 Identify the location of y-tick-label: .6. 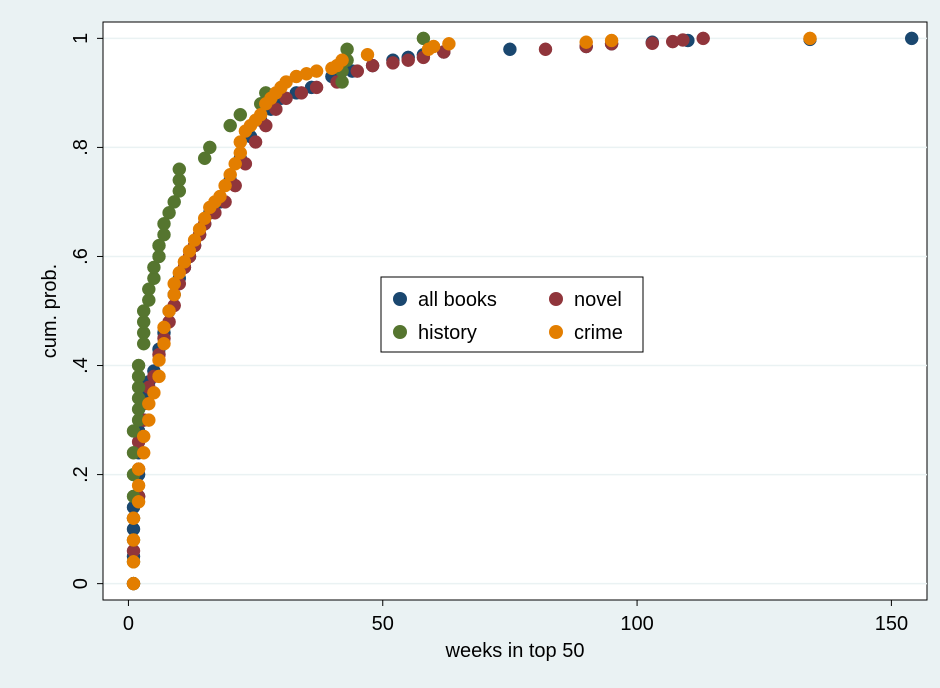
(81, 256).